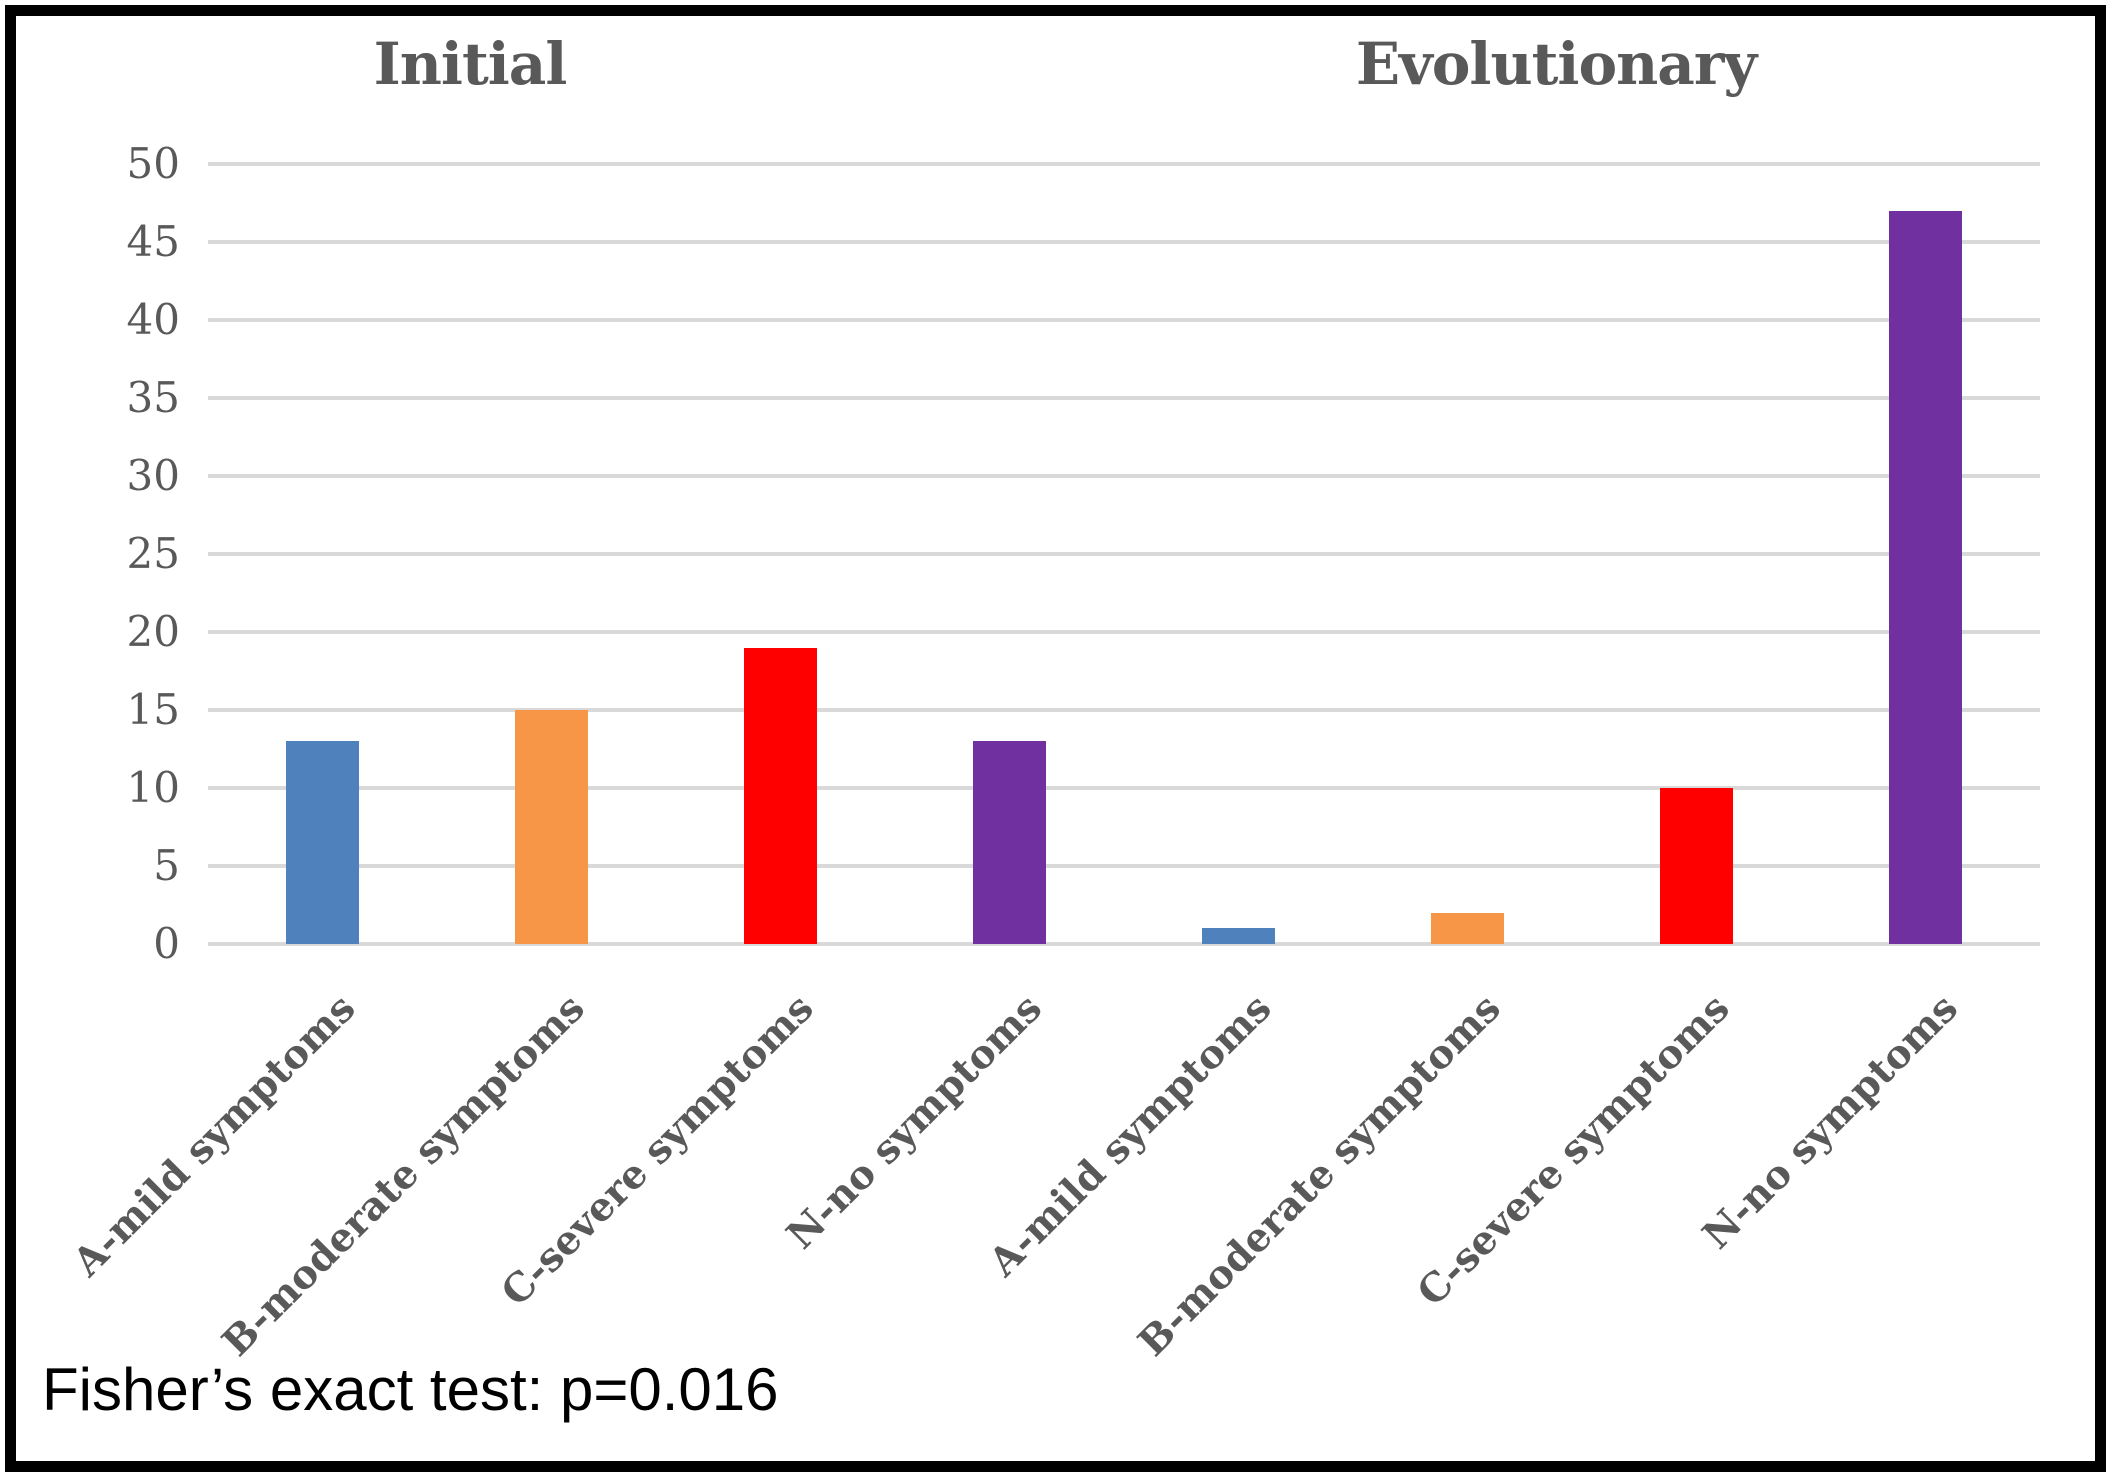 This screenshot has width=2111, height=1477. Describe the element at coordinates (153, 397) in the screenshot. I see `y-axis-tick-label-35: 35` at that location.